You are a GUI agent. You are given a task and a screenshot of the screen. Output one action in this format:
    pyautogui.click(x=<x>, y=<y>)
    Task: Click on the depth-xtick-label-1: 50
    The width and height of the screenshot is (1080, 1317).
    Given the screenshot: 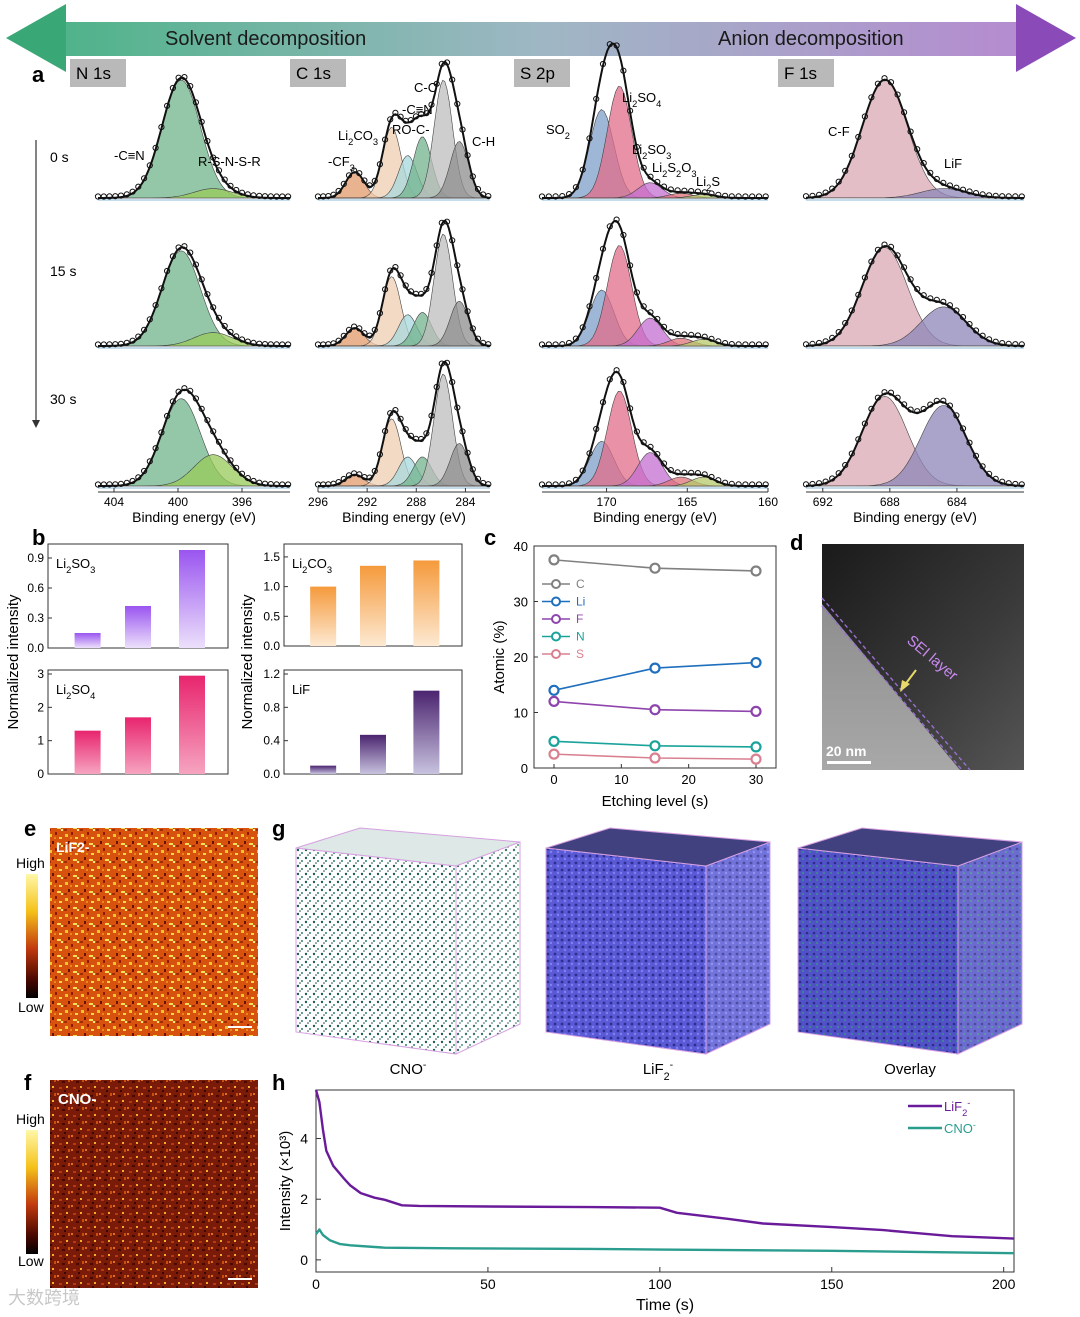 What is the action you would take?
    pyautogui.click(x=488, y=1284)
    